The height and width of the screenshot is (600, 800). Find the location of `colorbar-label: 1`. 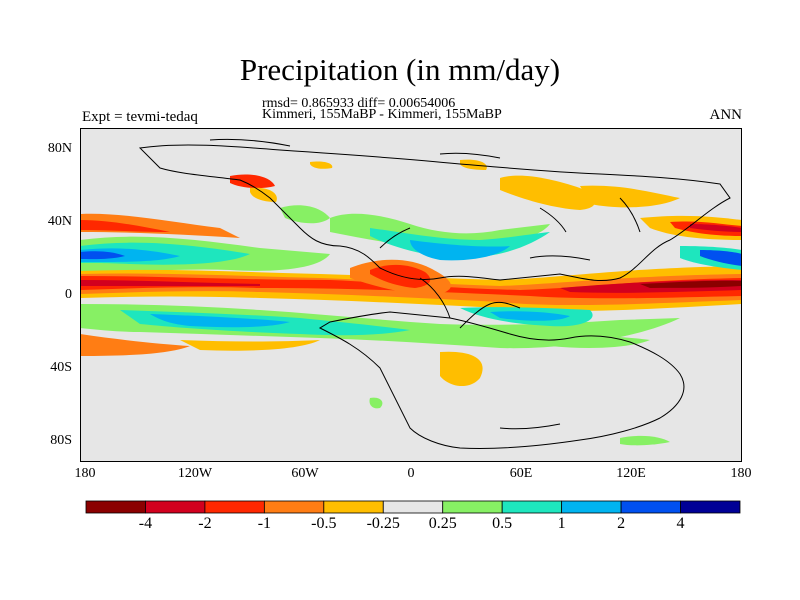

colorbar-label: 1 is located at coordinates (561, 523).